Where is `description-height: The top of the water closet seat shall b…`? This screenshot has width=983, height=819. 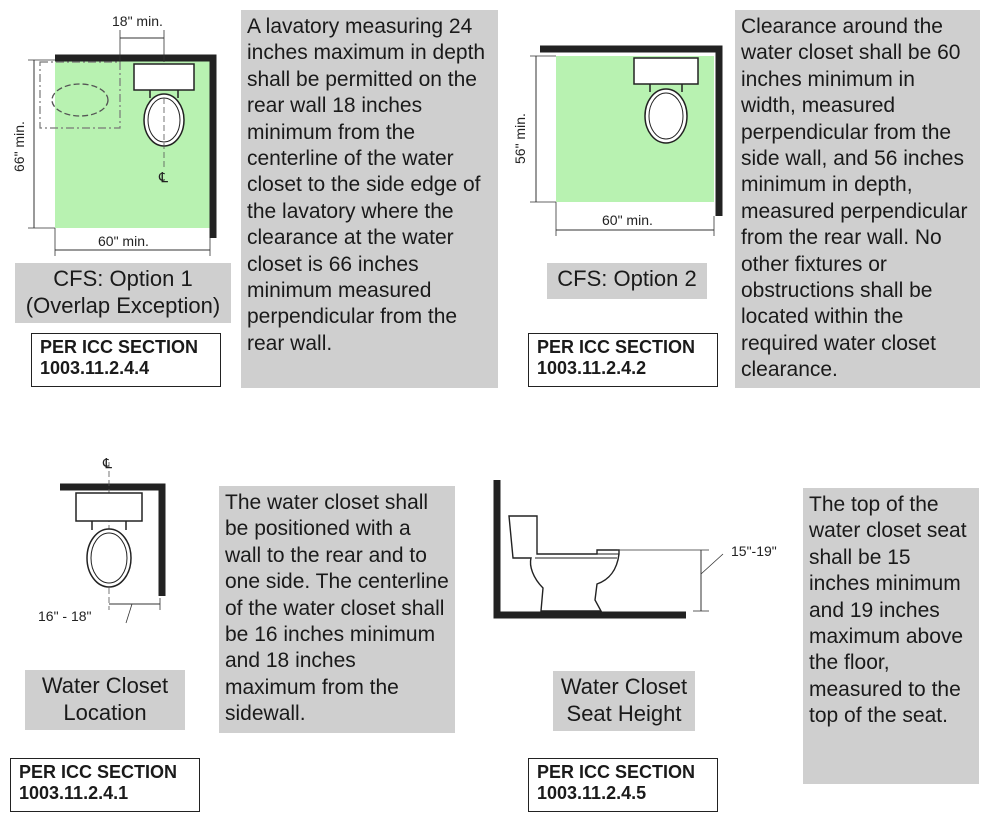 description-height: The top of the water closet seat shall b… is located at coordinates (891, 636).